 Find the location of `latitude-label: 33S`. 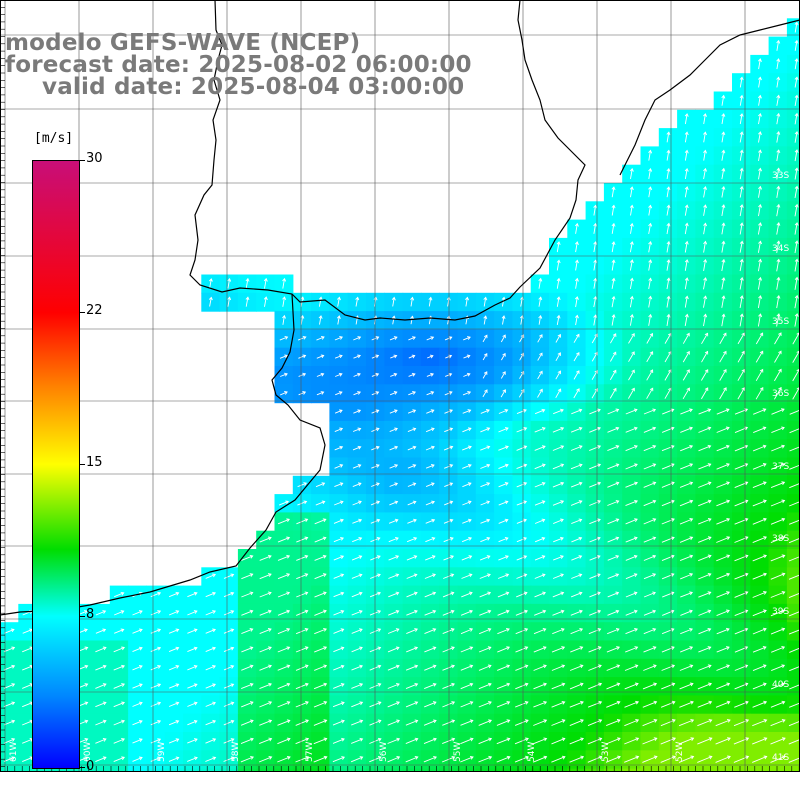

latitude-label: 33S is located at coordinates (780, 176).